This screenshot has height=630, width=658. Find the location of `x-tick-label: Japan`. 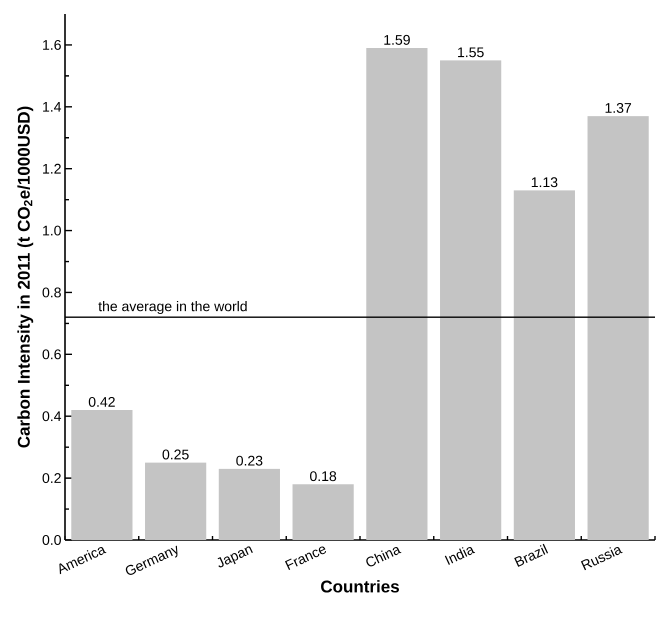

x-tick-label: Japan is located at coordinates (235, 557).